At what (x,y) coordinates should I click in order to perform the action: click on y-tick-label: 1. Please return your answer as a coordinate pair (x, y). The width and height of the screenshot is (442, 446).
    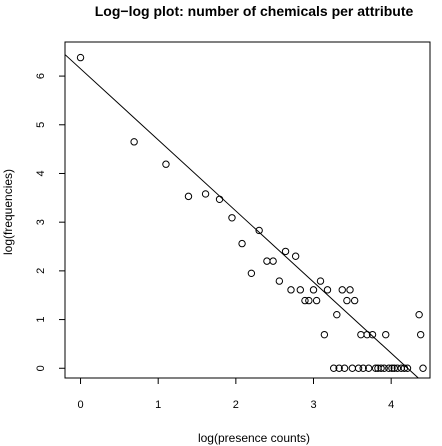
    Looking at the image, I should click on (41, 320).